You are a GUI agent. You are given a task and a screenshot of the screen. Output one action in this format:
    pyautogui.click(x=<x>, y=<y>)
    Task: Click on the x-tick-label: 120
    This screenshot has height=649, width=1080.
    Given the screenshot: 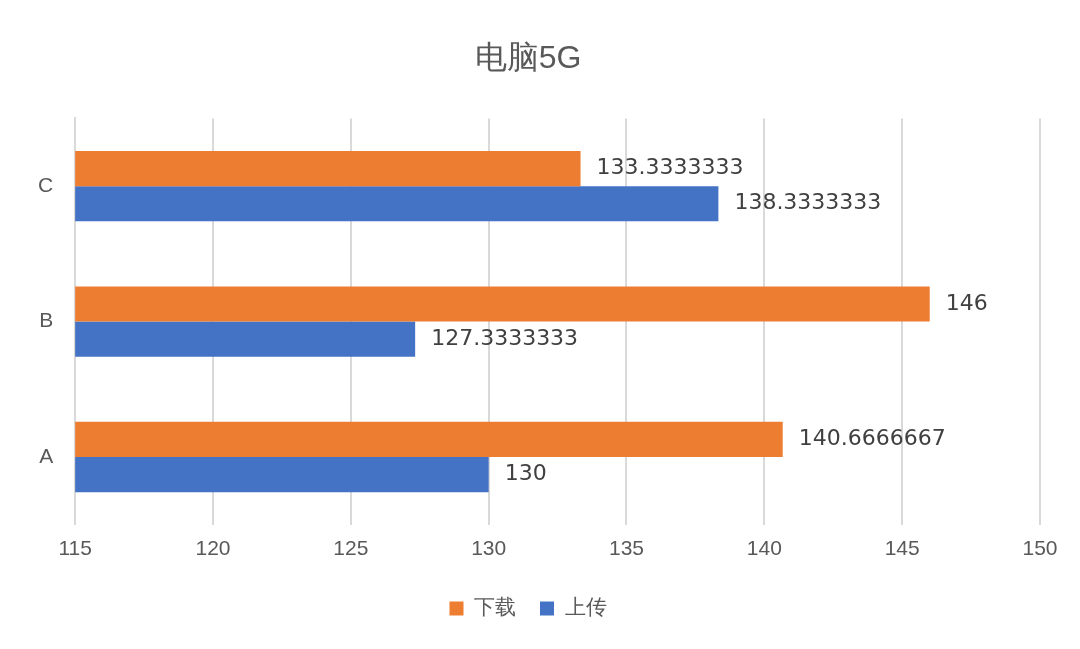 What is the action you would take?
    pyautogui.click(x=213, y=548)
    